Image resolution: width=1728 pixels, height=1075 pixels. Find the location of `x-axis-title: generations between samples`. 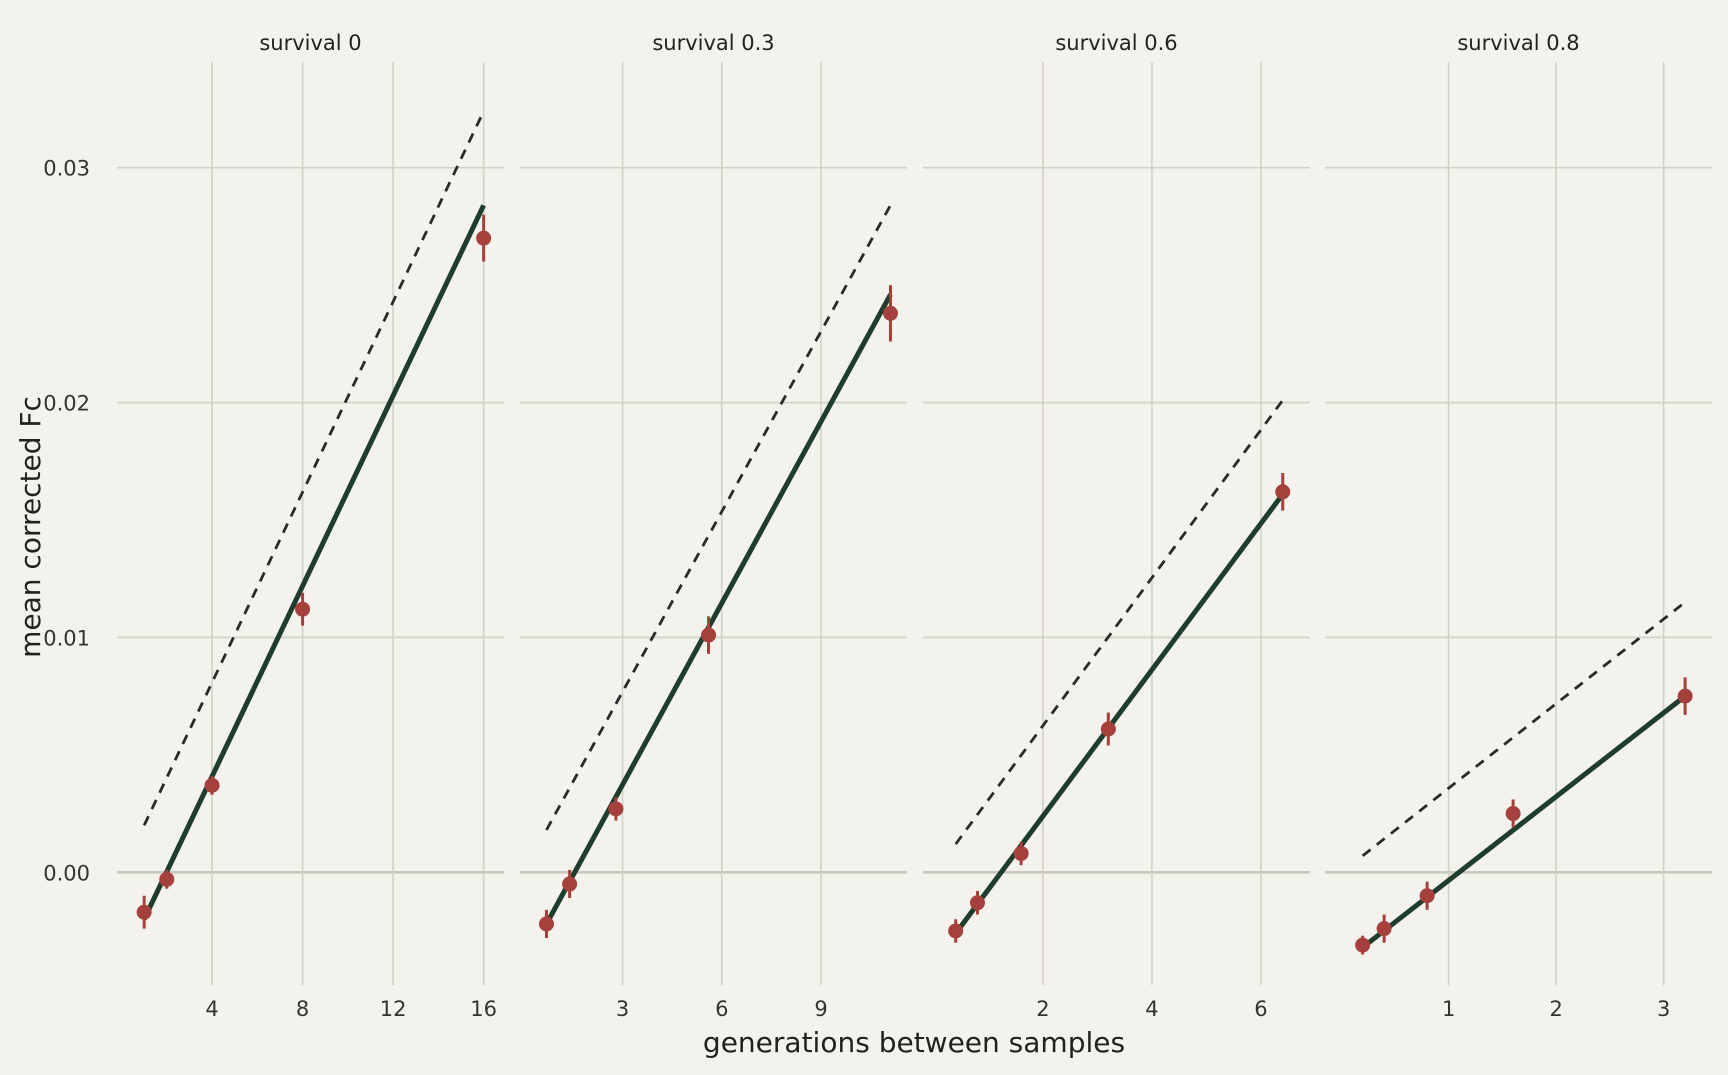

x-axis-title: generations between samples is located at coordinates (914, 1042).